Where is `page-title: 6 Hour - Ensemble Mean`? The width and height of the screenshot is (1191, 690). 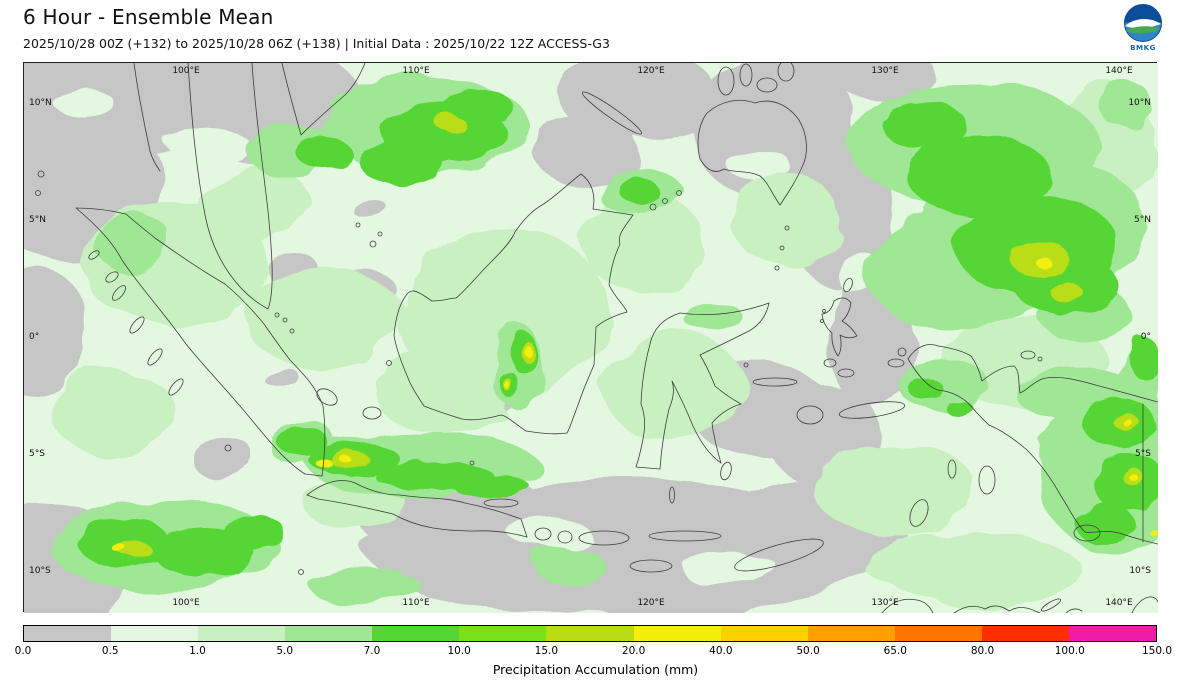
page-title: 6 Hour - Ensemble Mean is located at coordinates (148, 17).